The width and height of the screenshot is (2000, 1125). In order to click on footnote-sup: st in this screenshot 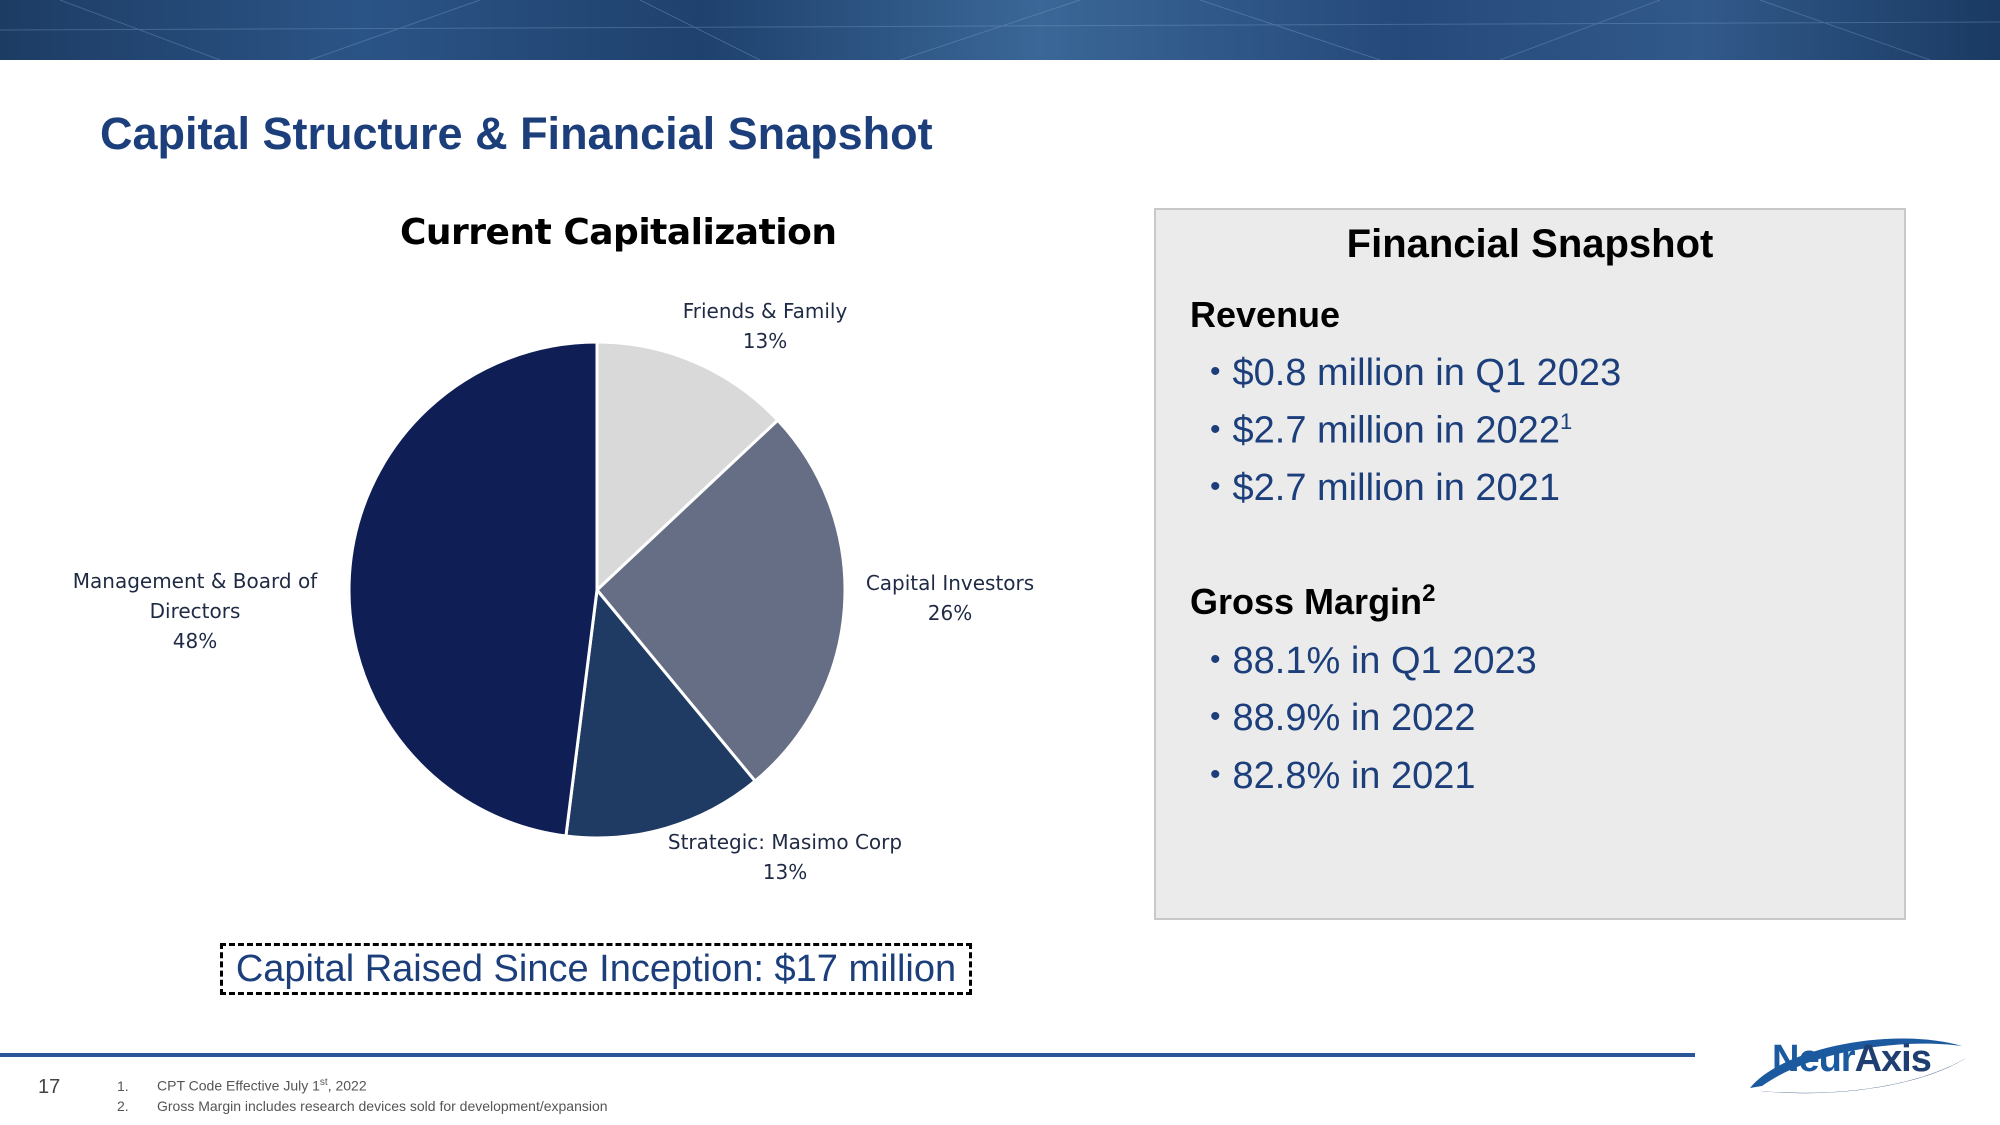, I will do `click(323, 1082)`.